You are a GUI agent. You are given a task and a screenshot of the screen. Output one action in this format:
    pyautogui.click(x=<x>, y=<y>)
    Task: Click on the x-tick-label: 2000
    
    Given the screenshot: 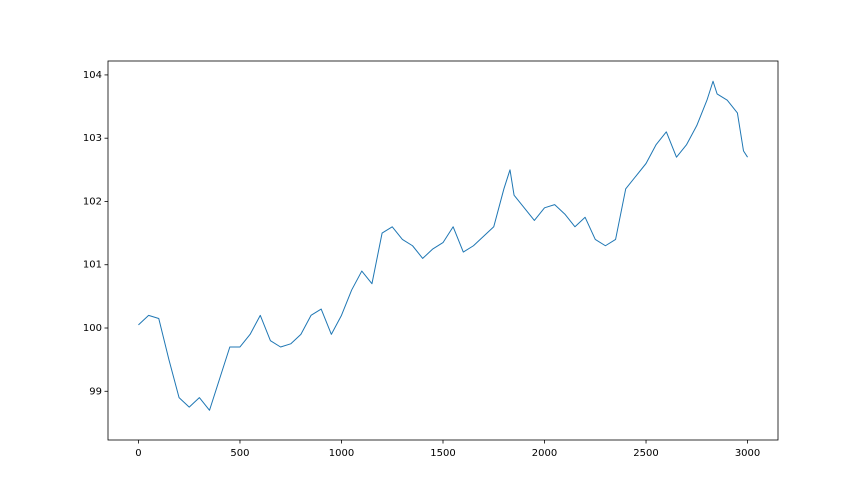 What is the action you would take?
    pyautogui.click(x=544, y=453)
    